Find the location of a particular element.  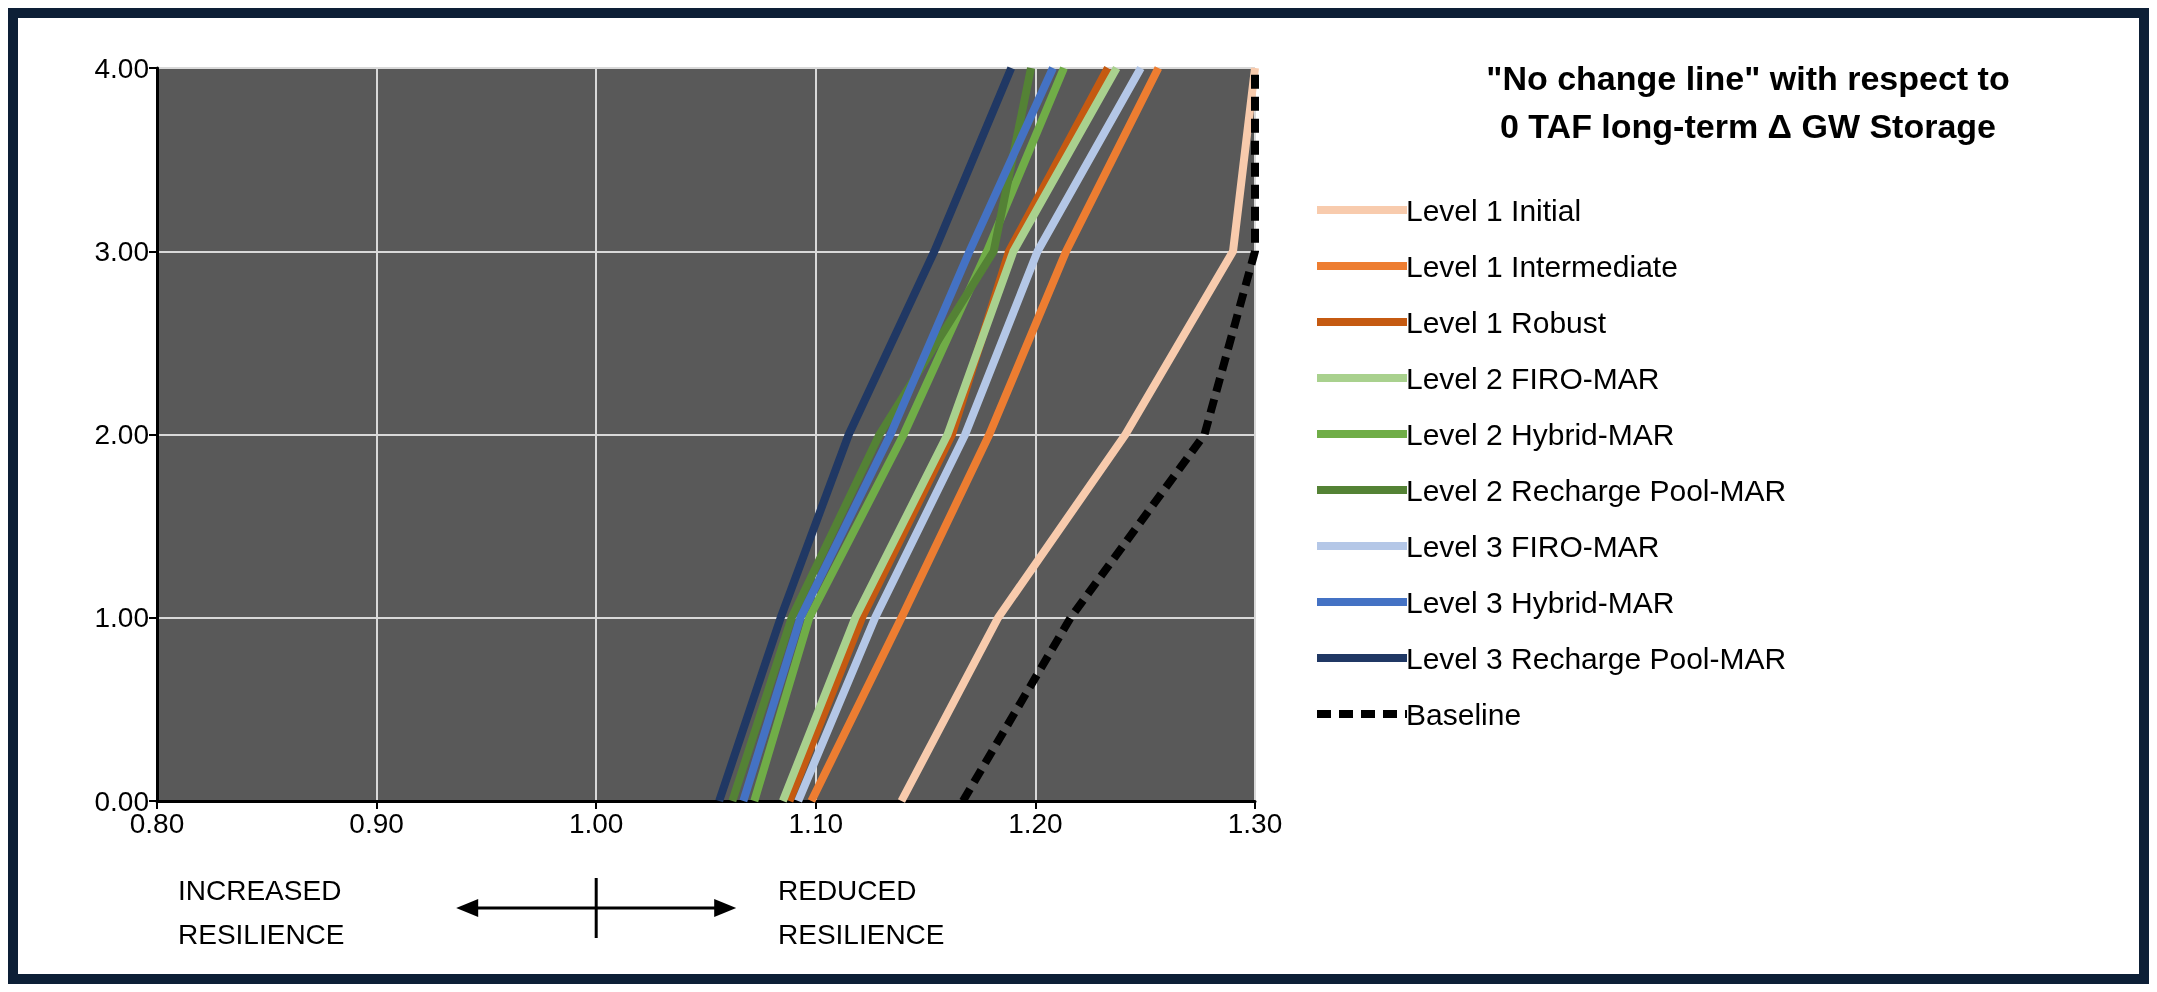

legend-label: Level 1 Initial is located at coordinates (1494, 210).